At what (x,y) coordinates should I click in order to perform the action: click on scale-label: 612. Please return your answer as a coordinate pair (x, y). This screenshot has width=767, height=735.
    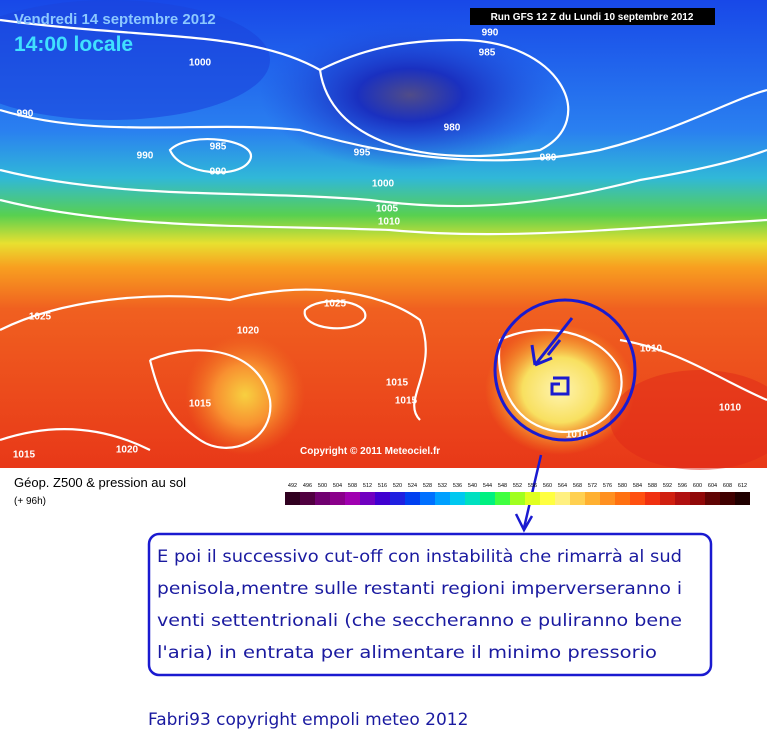
    Looking at the image, I should click on (742, 486).